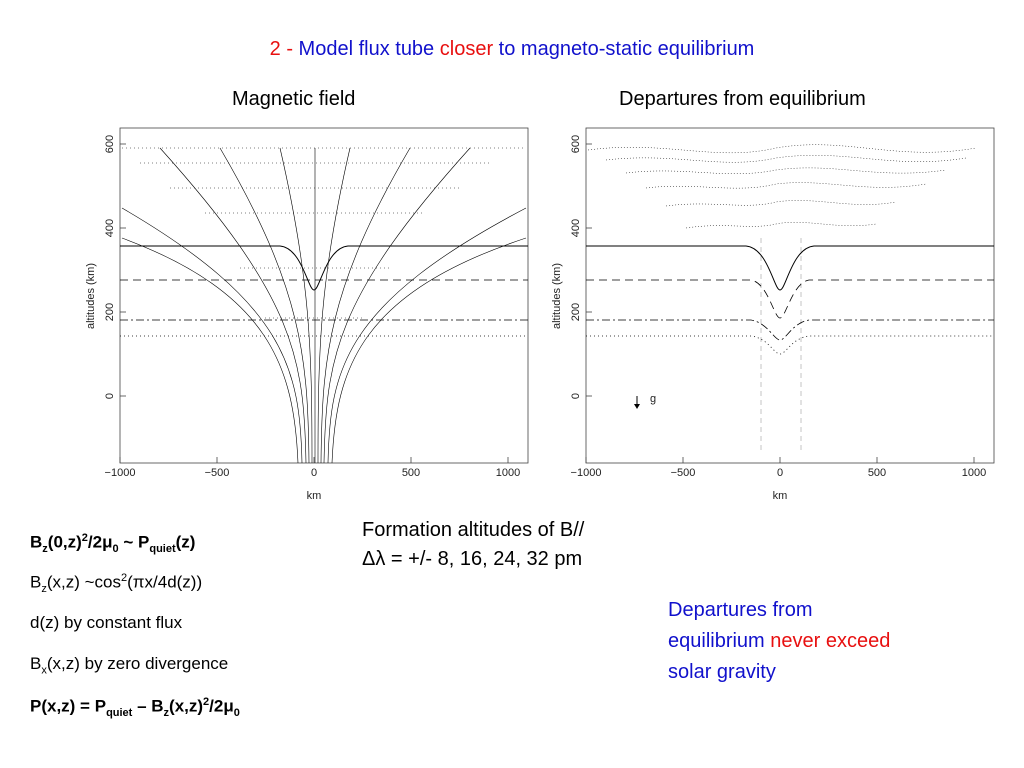  Describe the element at coordinates (722, 672) in the screenshot. I see `departures-line-3: solar gravity` at that location.